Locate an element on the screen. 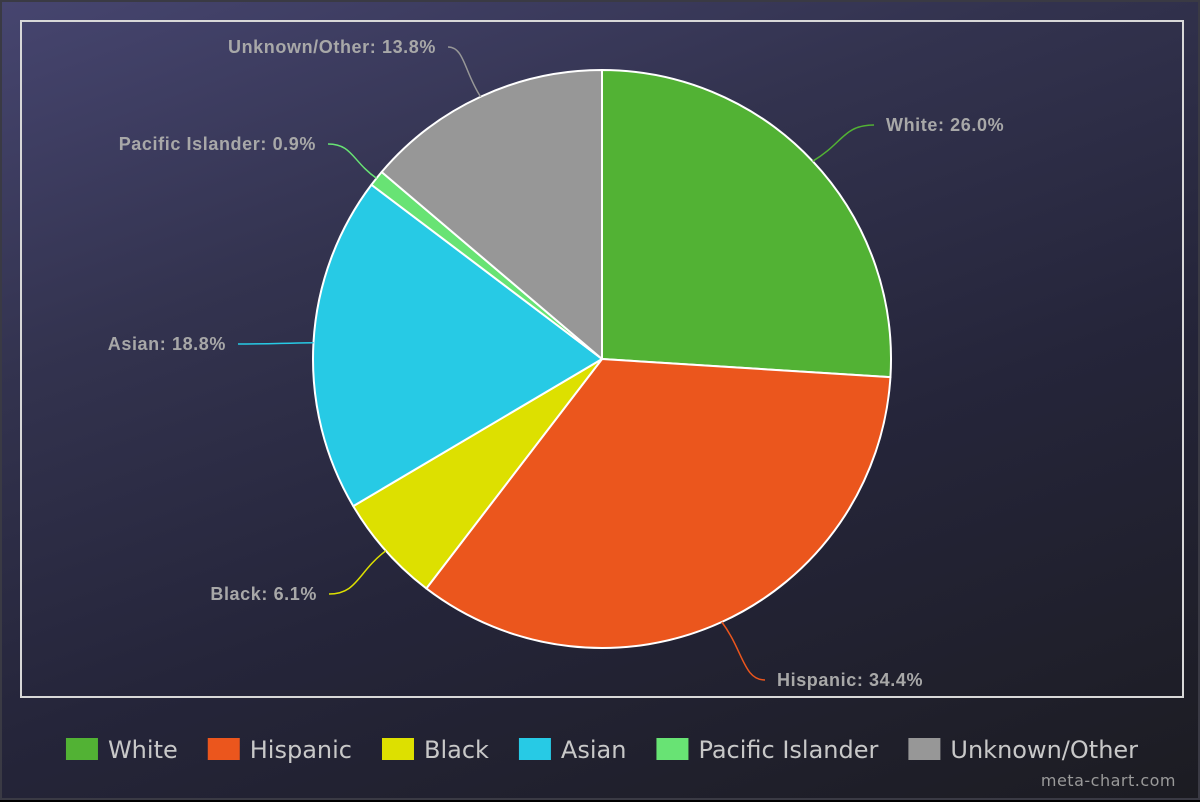 Image resolution: width=1200 pixels, height=802 pixels. legend-label-asian: Asian is located at coordinates (594, 750).